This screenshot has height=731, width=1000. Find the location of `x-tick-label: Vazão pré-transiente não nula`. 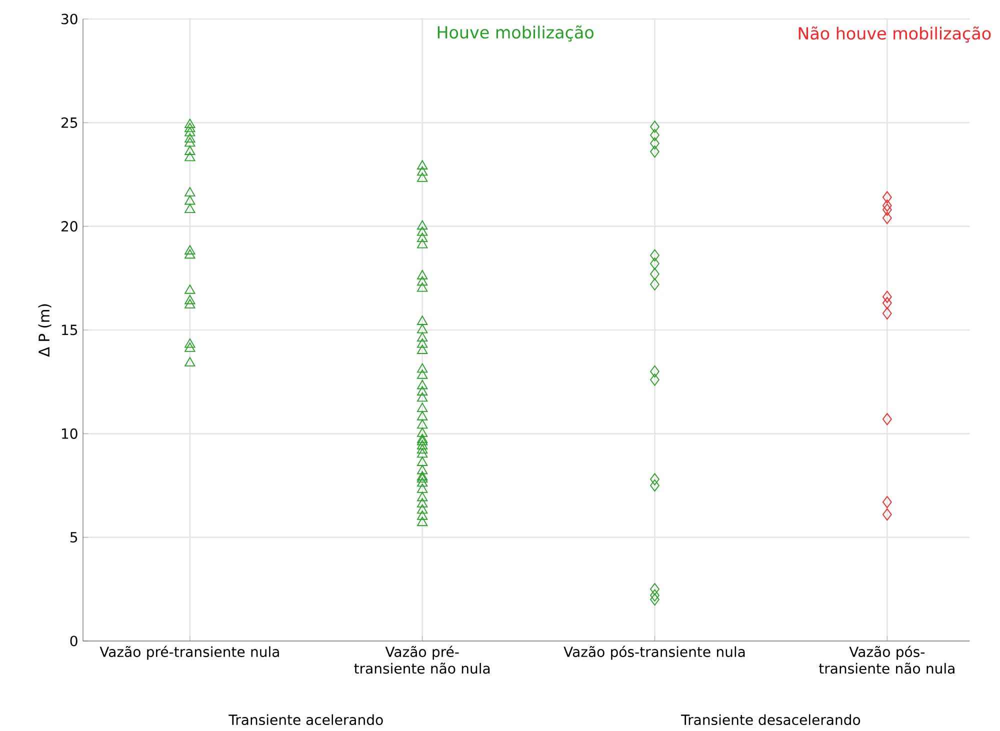

x-tick-label: Vazão pré-transiente não nula is located at coordinates (422, 660).